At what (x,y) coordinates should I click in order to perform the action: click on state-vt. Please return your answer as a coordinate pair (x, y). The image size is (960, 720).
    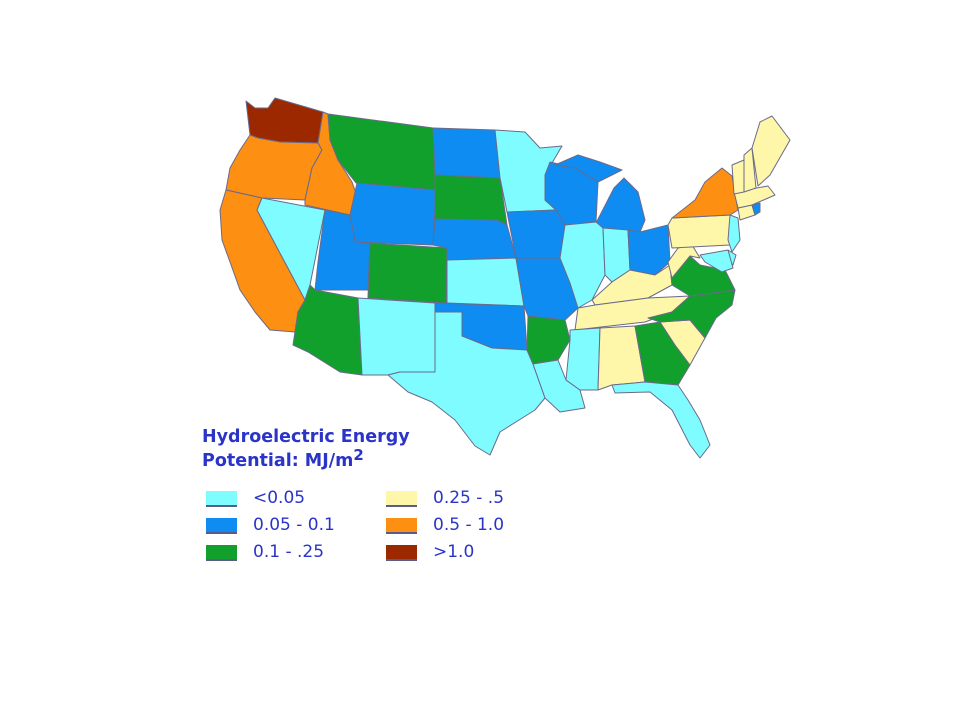
    Looking at the image, I should click on (738, 177).